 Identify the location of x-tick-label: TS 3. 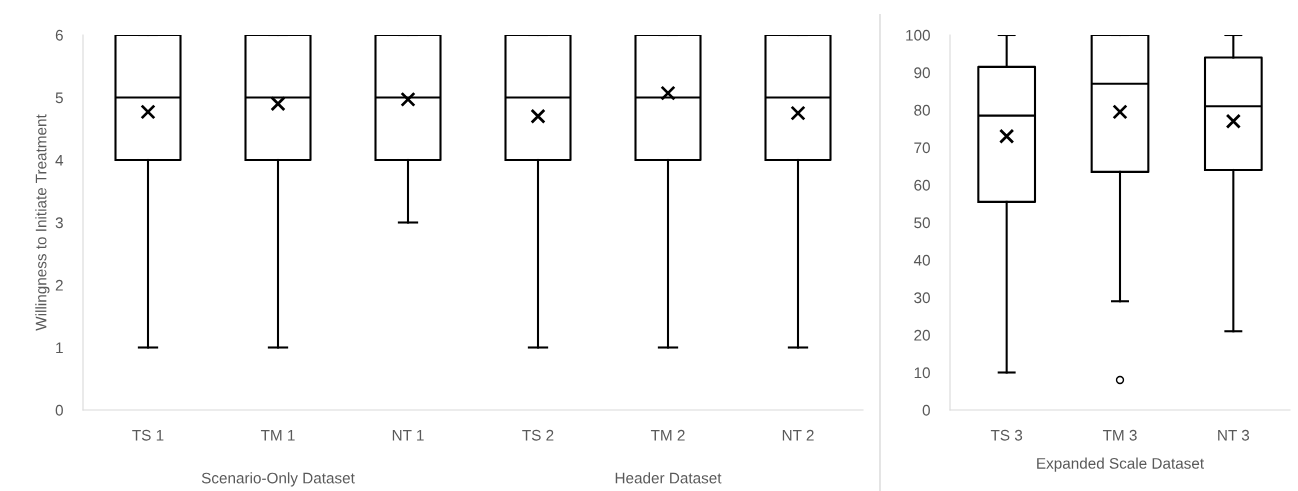
(1006, 435).